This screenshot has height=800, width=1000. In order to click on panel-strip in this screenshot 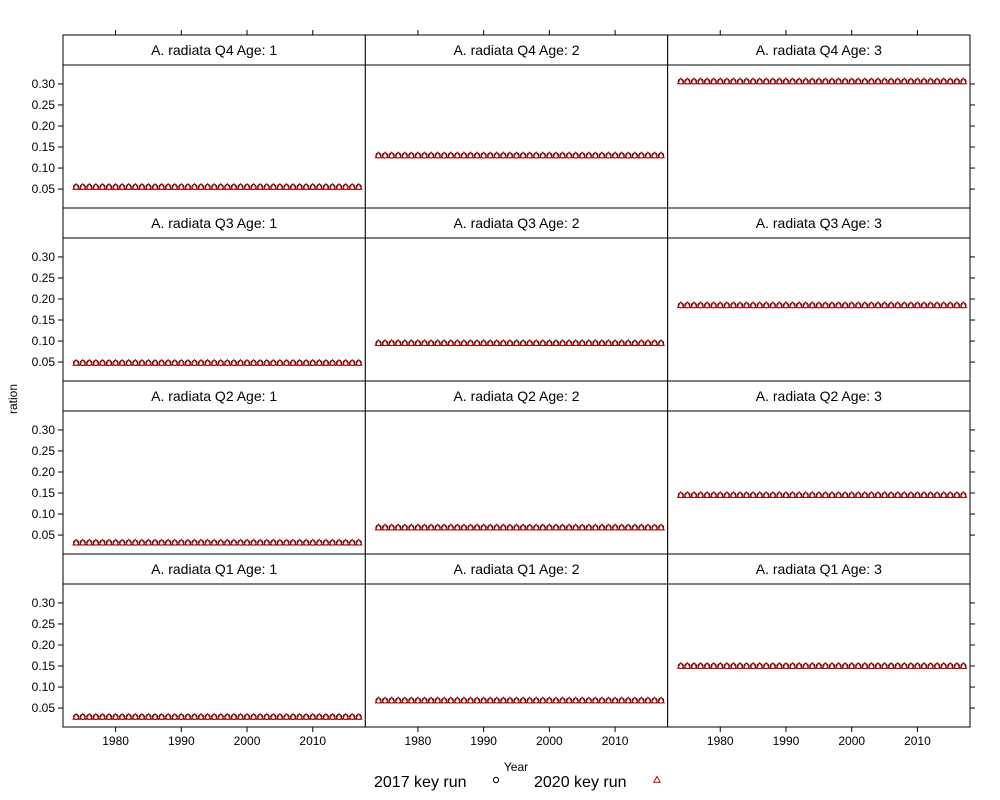, I will do `click(516, 223)`.